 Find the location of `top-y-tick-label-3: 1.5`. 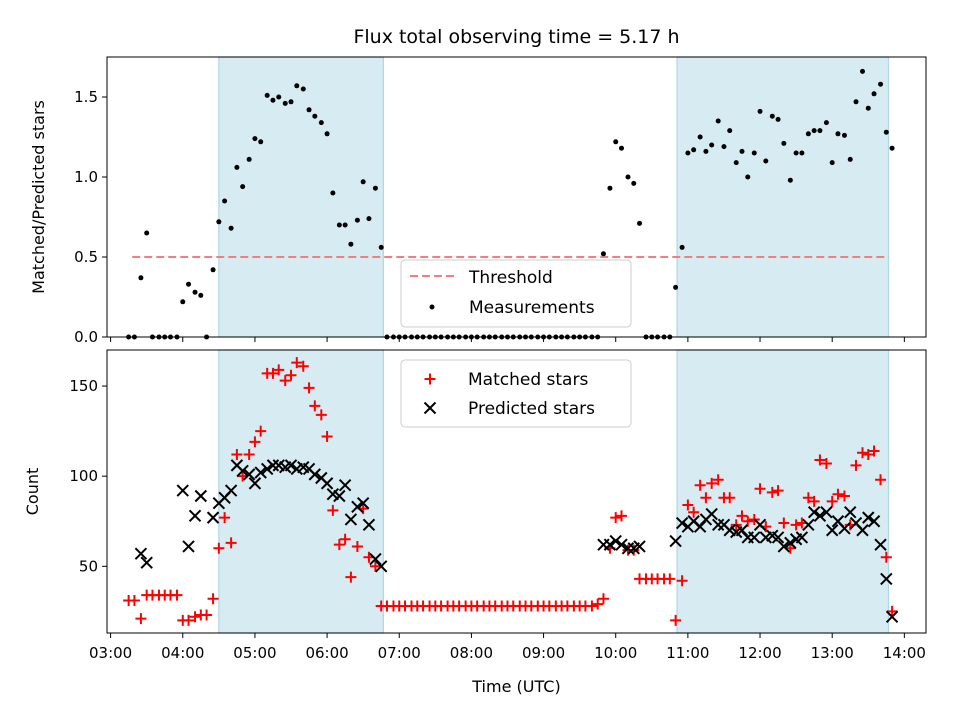

top-y-tick-label-3: 1.5 is located at coordinates (86, 97).